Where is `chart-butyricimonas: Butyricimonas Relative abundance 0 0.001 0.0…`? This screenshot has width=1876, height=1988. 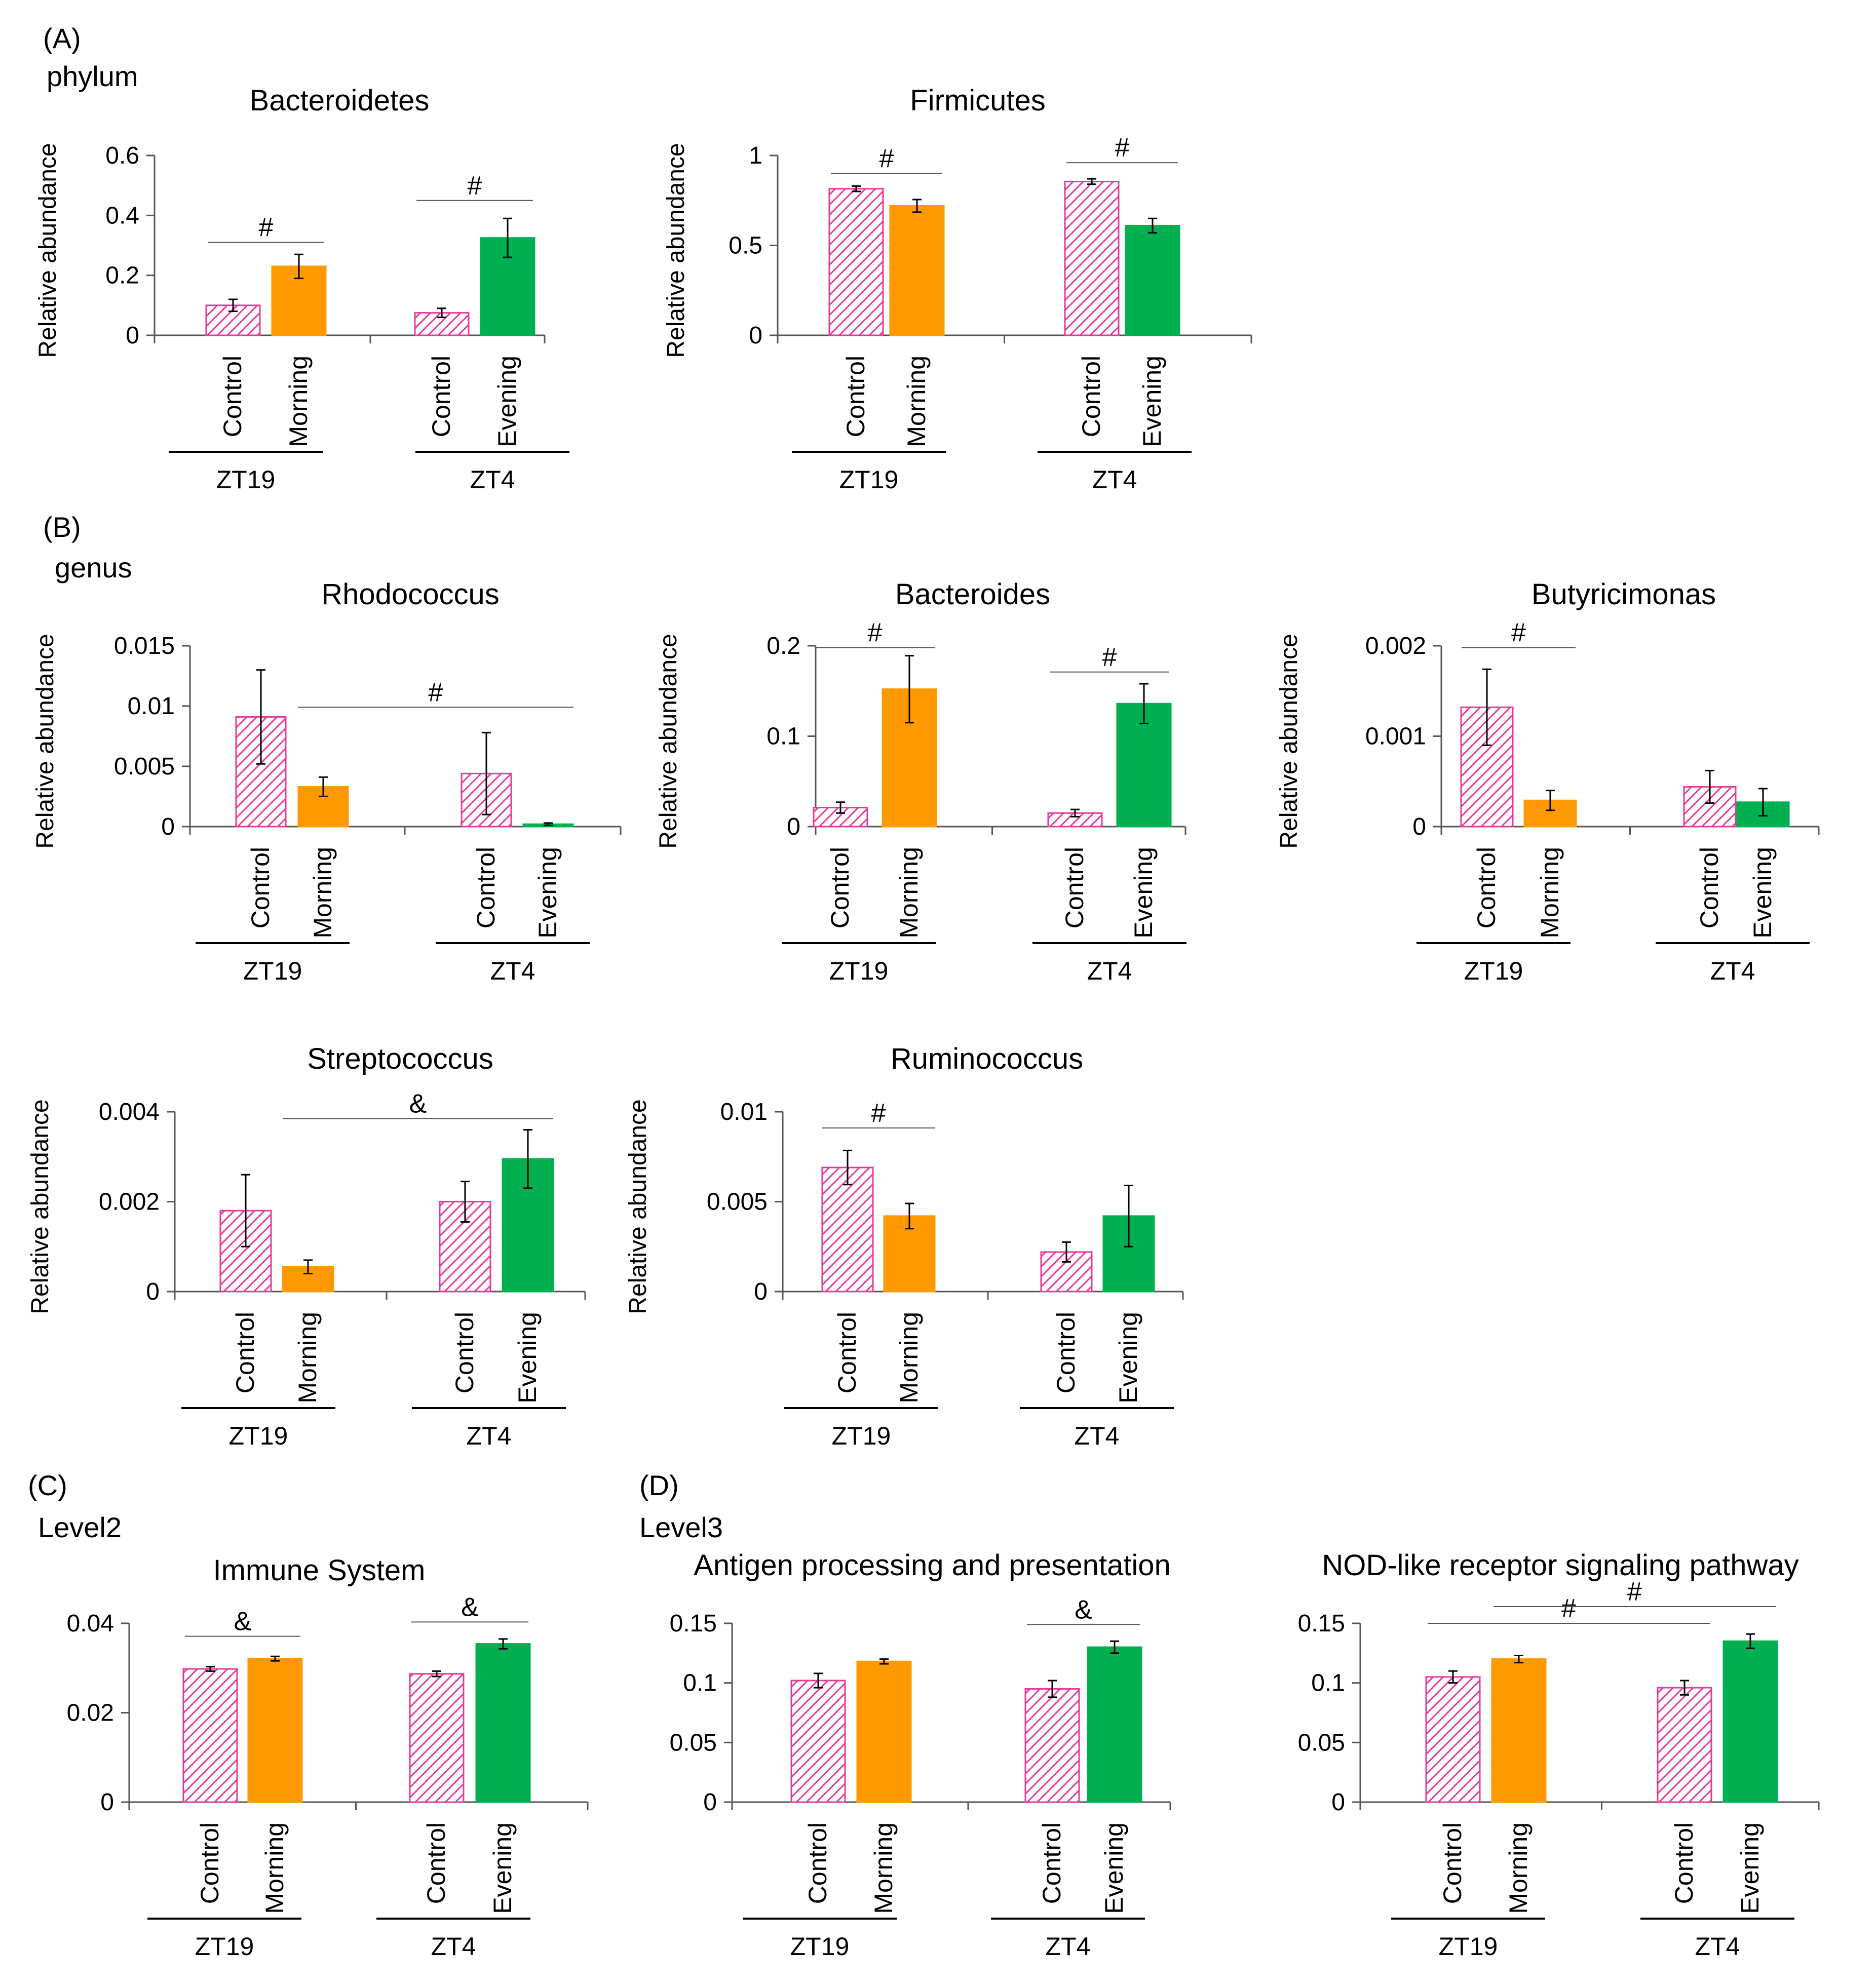 chart-butyricimonas: Butyricimonas Relative abundance 0 0.001 0.0… is located at coordinates (1548, 781).